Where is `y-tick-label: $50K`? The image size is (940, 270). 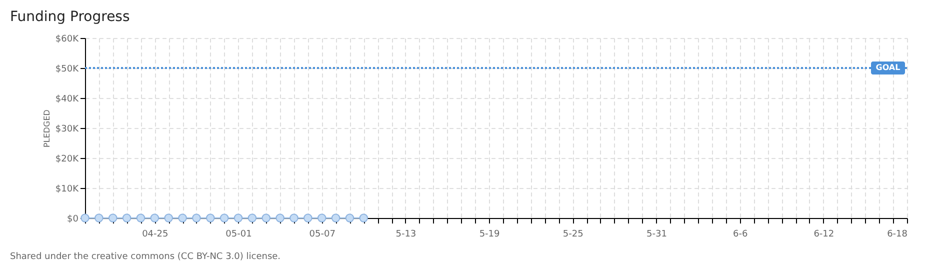 y-tick-label: $50K is located at coordinates (67, 69).